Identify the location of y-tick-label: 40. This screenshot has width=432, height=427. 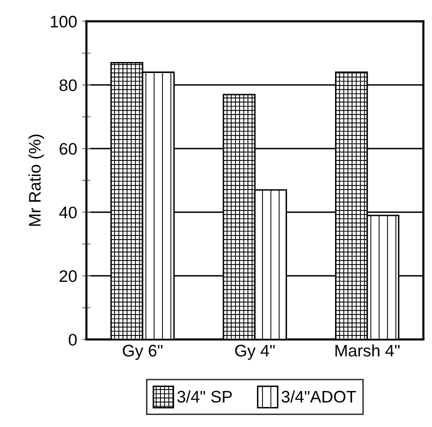
(68, 212).